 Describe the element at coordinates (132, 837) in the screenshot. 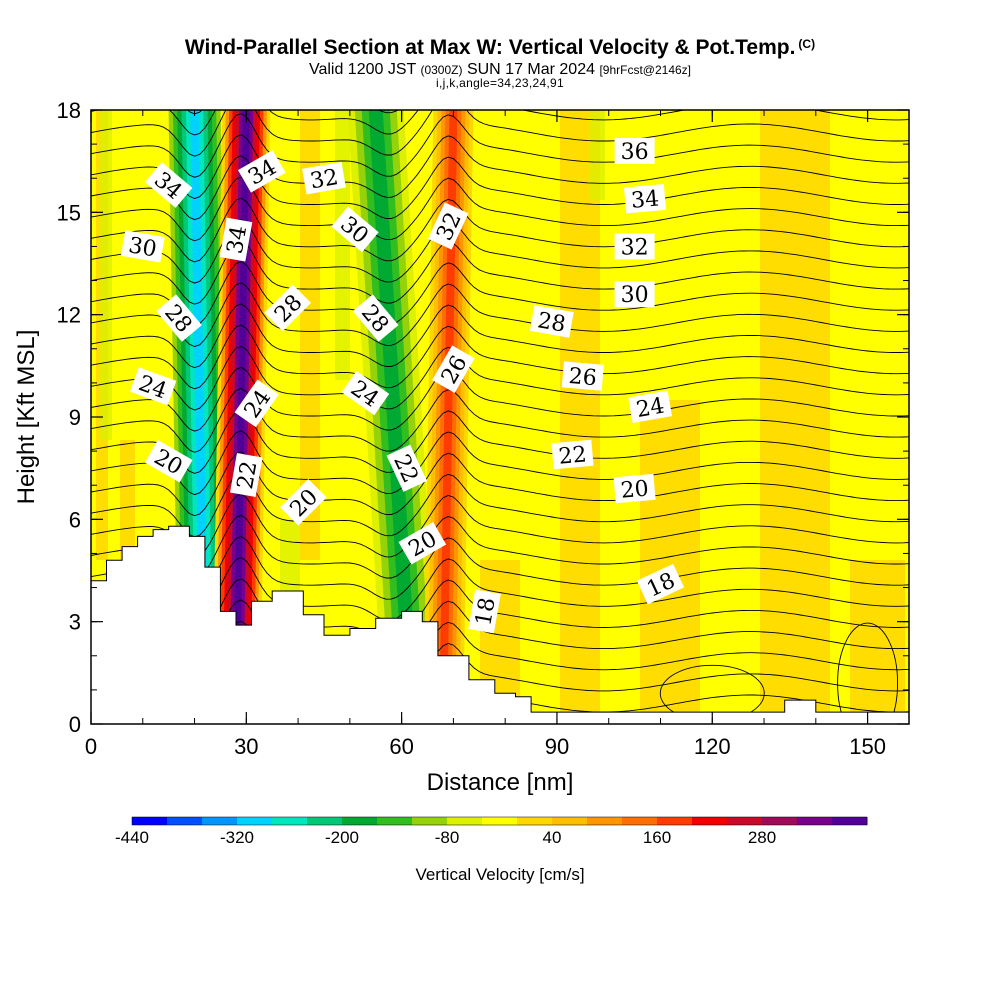

I see `colorbar-label: -440` at that location.